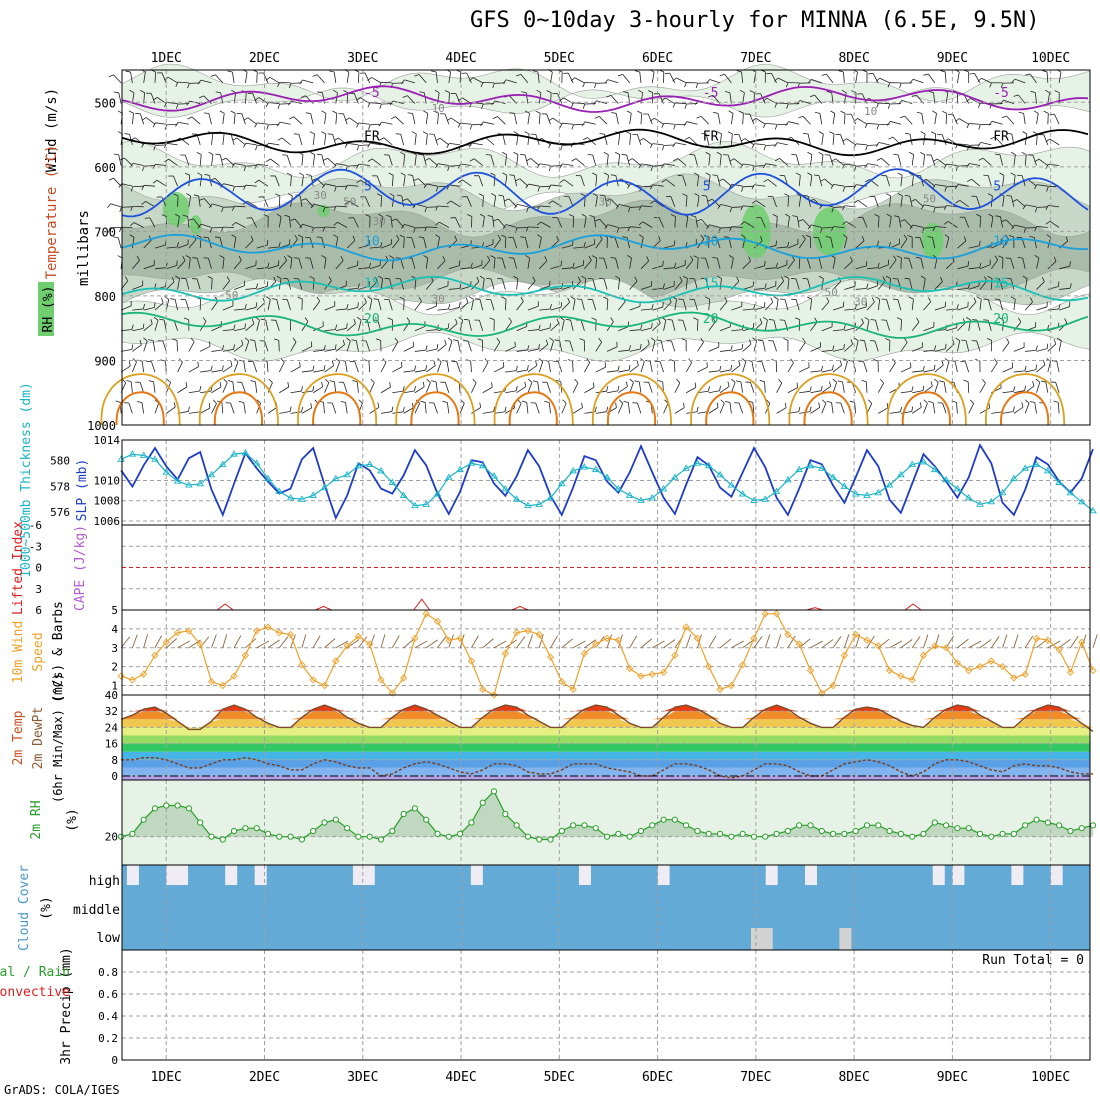  I want to click on slp-tick-label: 1010, so click(107, 480).